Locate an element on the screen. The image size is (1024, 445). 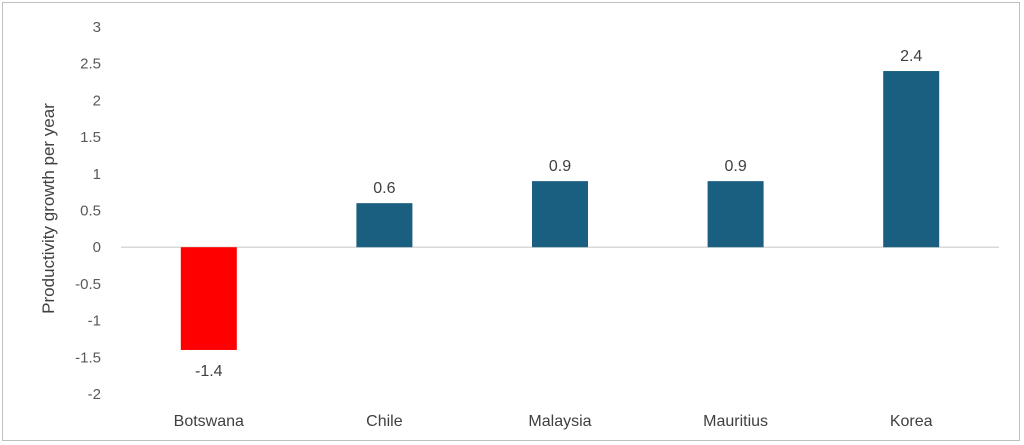
bar-mauritius is located at coordinates (735, 214).